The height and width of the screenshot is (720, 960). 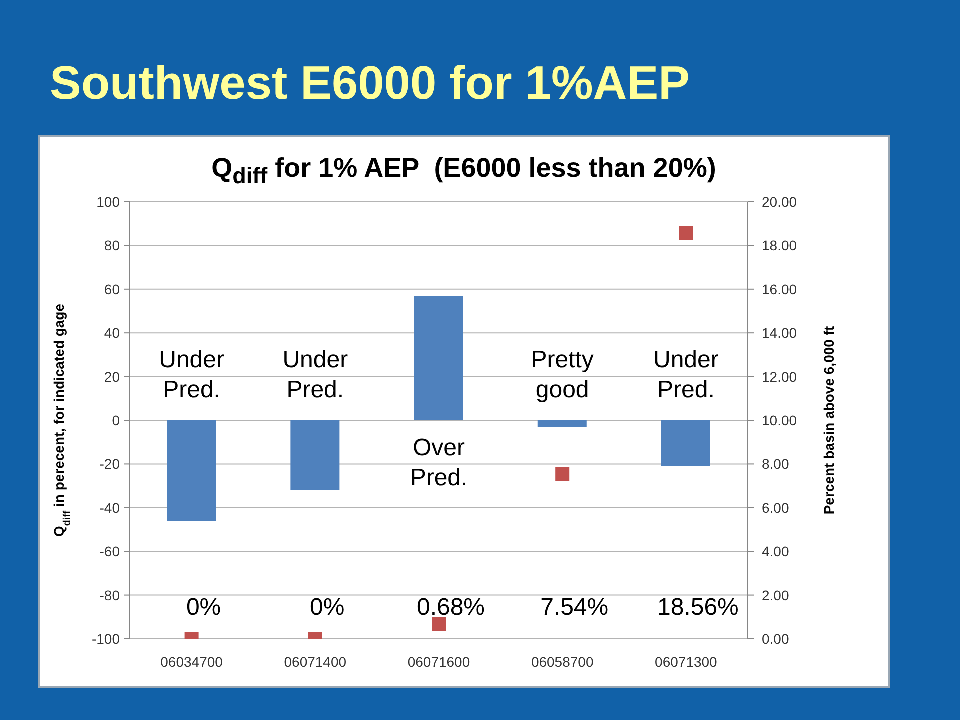 What do you see at coordinates (780, 289) in the screenshot?
I see `y2-tick-label: 16.00` at bounding box center [780, 289].